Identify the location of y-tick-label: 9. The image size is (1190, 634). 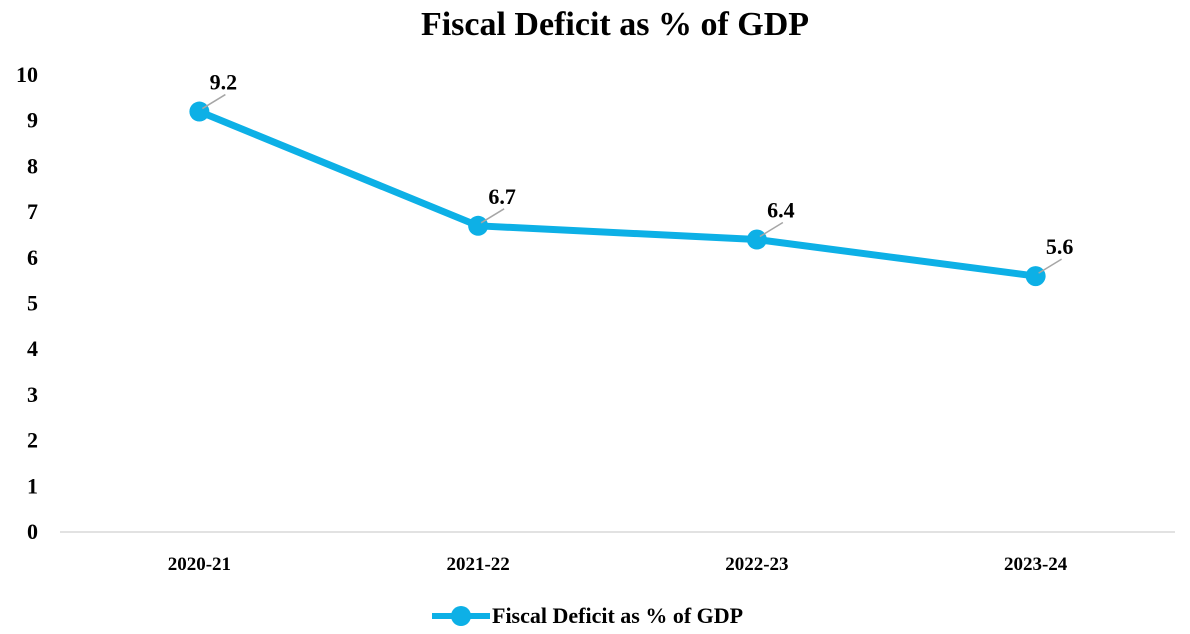
(32, 120).